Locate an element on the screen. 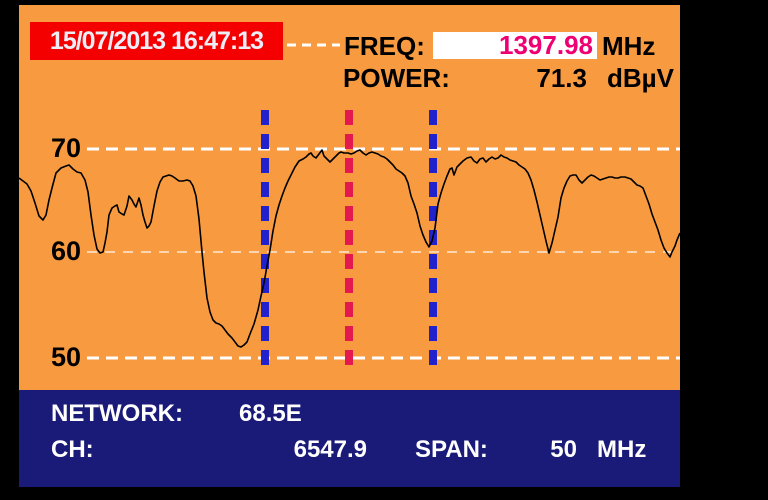 The image size is (768, 500). power-label: POWER: is located at coordinates (396, 78).